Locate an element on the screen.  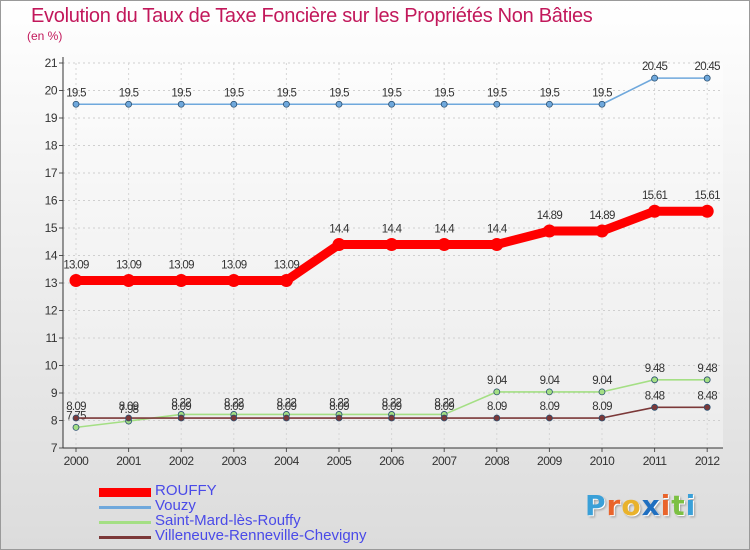
y-tick-label: 16 is located at coordinates (51, 201).